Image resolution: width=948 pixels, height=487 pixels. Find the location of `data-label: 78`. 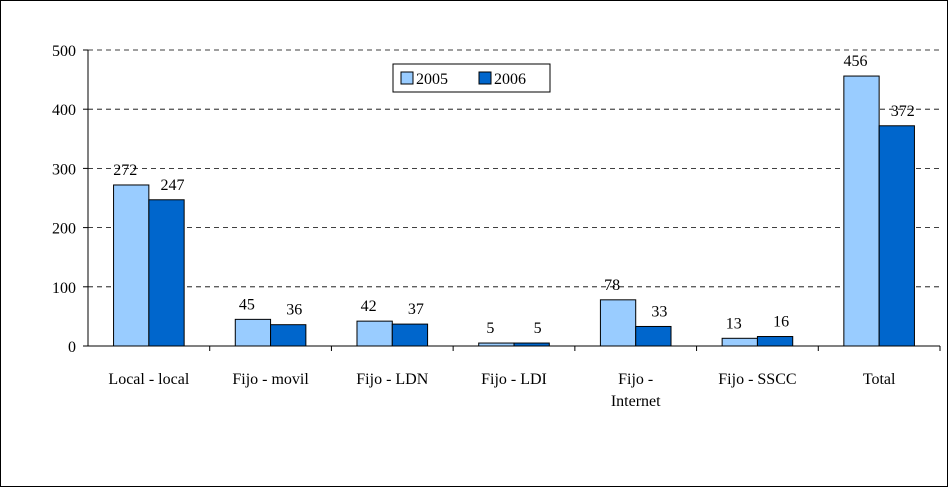

data-label: 78 is located at coordinates (612, 285).